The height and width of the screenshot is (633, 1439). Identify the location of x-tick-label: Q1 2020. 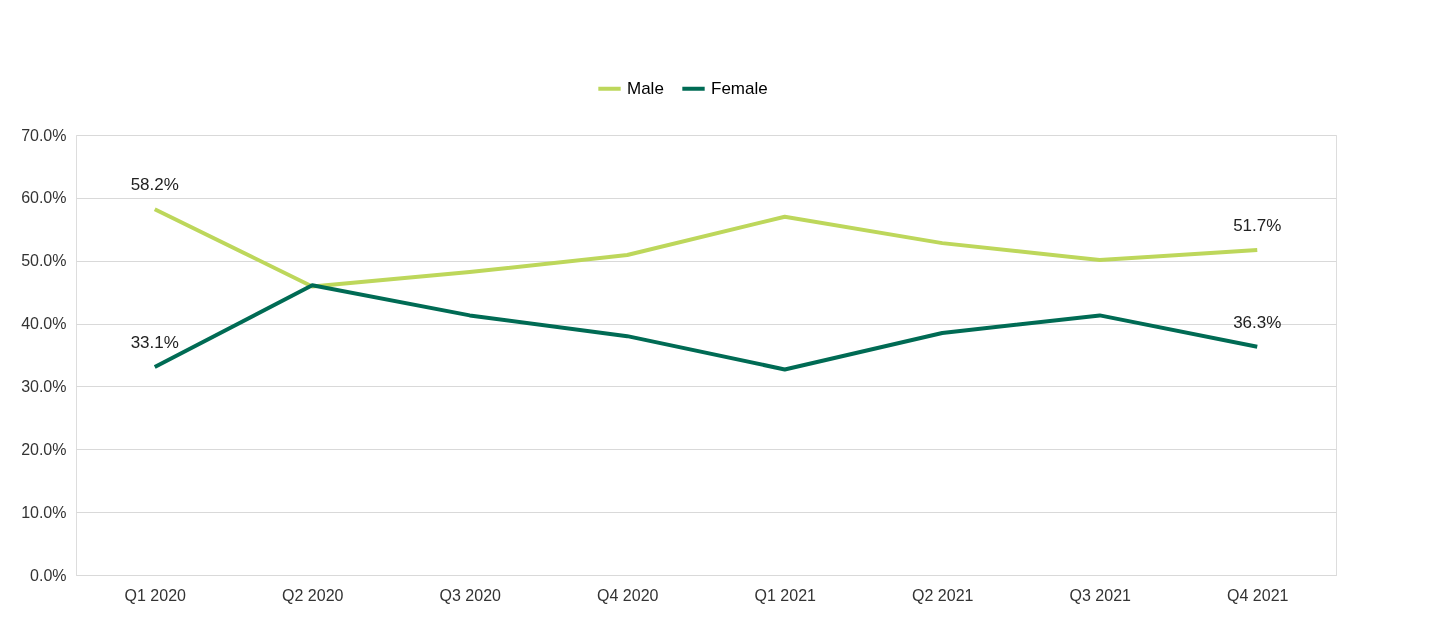
(155, 595).